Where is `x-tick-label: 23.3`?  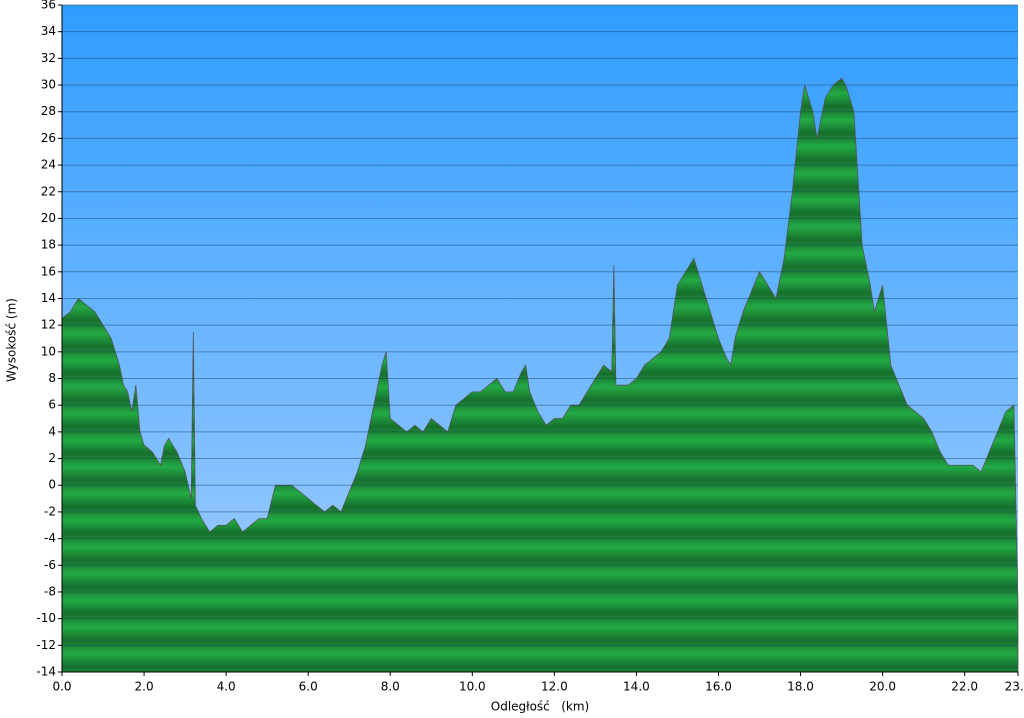
x-tick-label: 23.3 is located at coordinates (1014, 687).